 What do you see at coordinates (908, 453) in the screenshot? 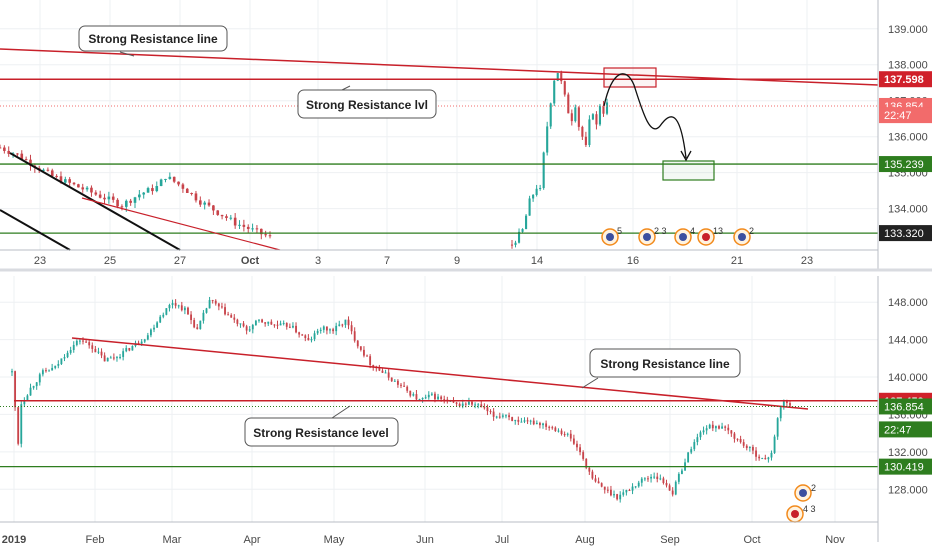
I see `y-tick-label: 132.000` at bounding box center [908, 453].